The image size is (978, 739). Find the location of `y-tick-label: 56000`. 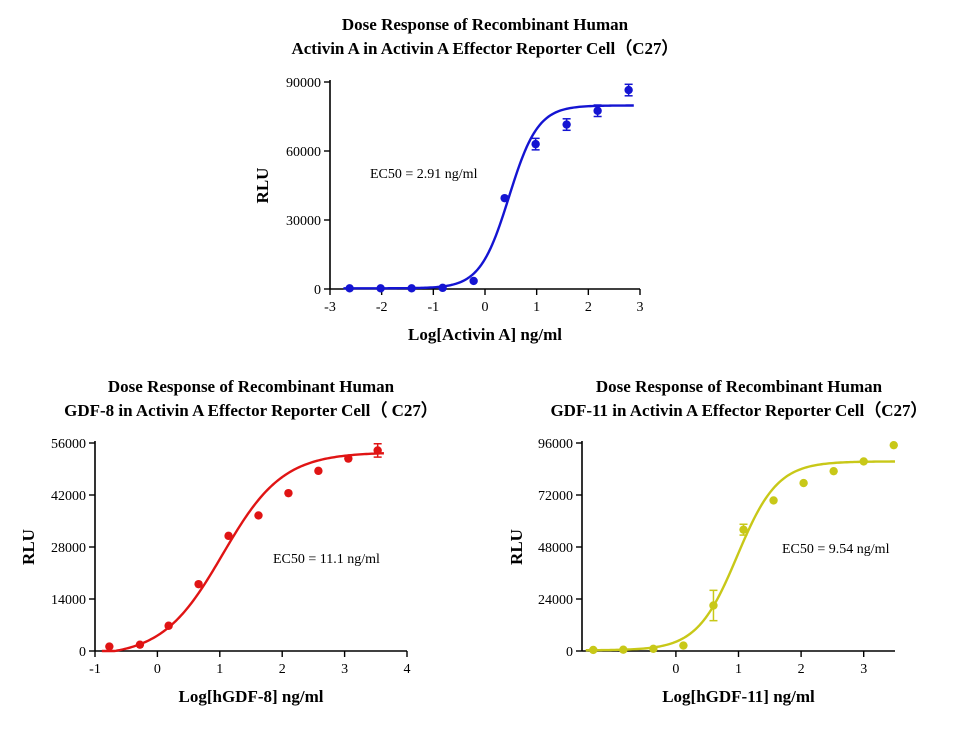

y-tick-label: 56000 is located at coordinates (68, 444).